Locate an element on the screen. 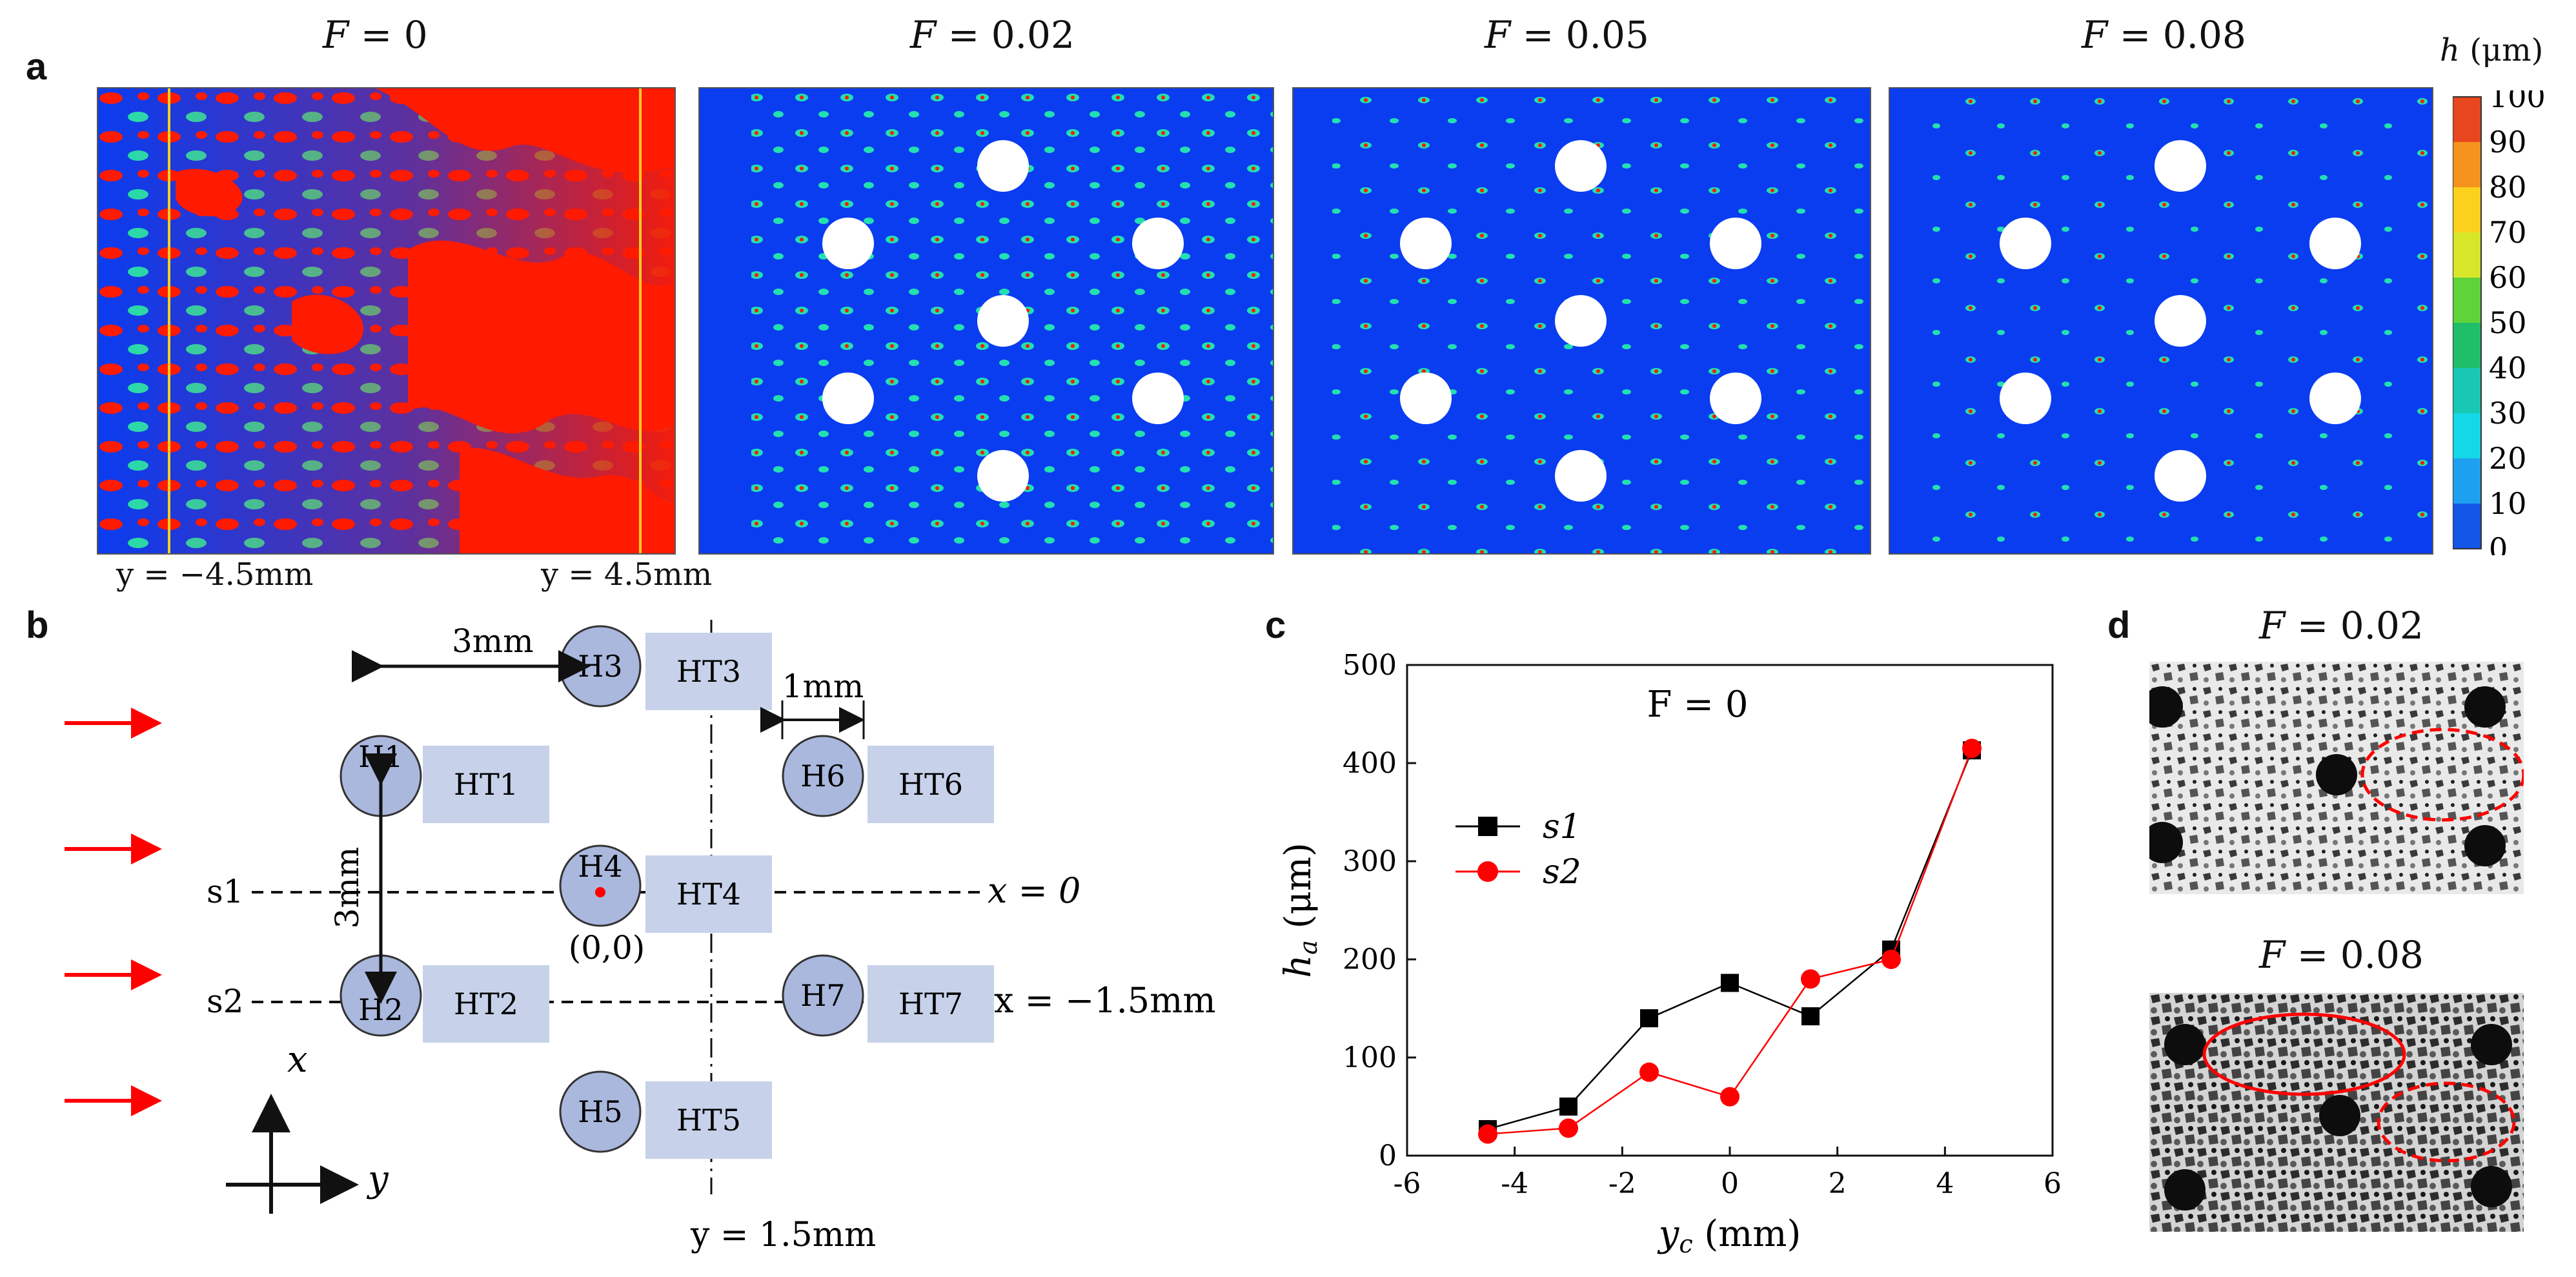 The image size is (2576, 1277). chart-ylabel: ha (μm) is located at coordinates (1300, 910).